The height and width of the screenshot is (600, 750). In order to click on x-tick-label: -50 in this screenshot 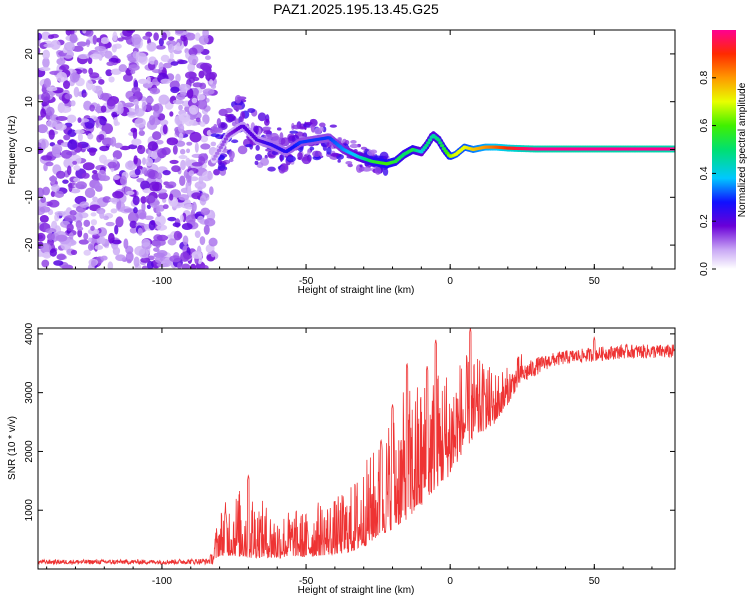, I will do `click(306, 281)`.